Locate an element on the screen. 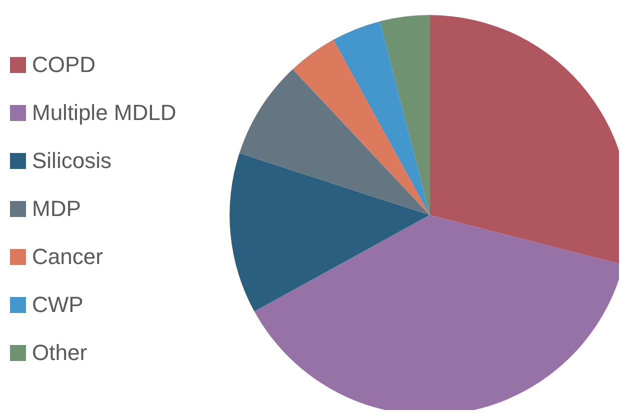 This screenshot has height=418, width=627. legend-label: MDP is located at coordinates (56, 209).